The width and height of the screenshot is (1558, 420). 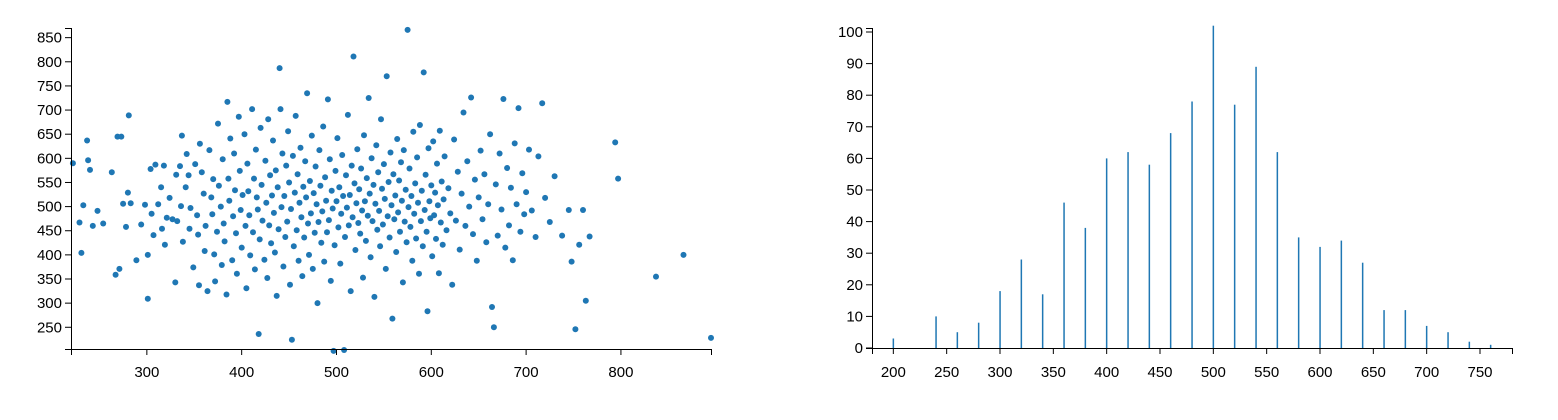 What do you see at coordinates (241, 372) in the screenshot?
I see `x-tick-label: 400` at bounding box center [241, 372].